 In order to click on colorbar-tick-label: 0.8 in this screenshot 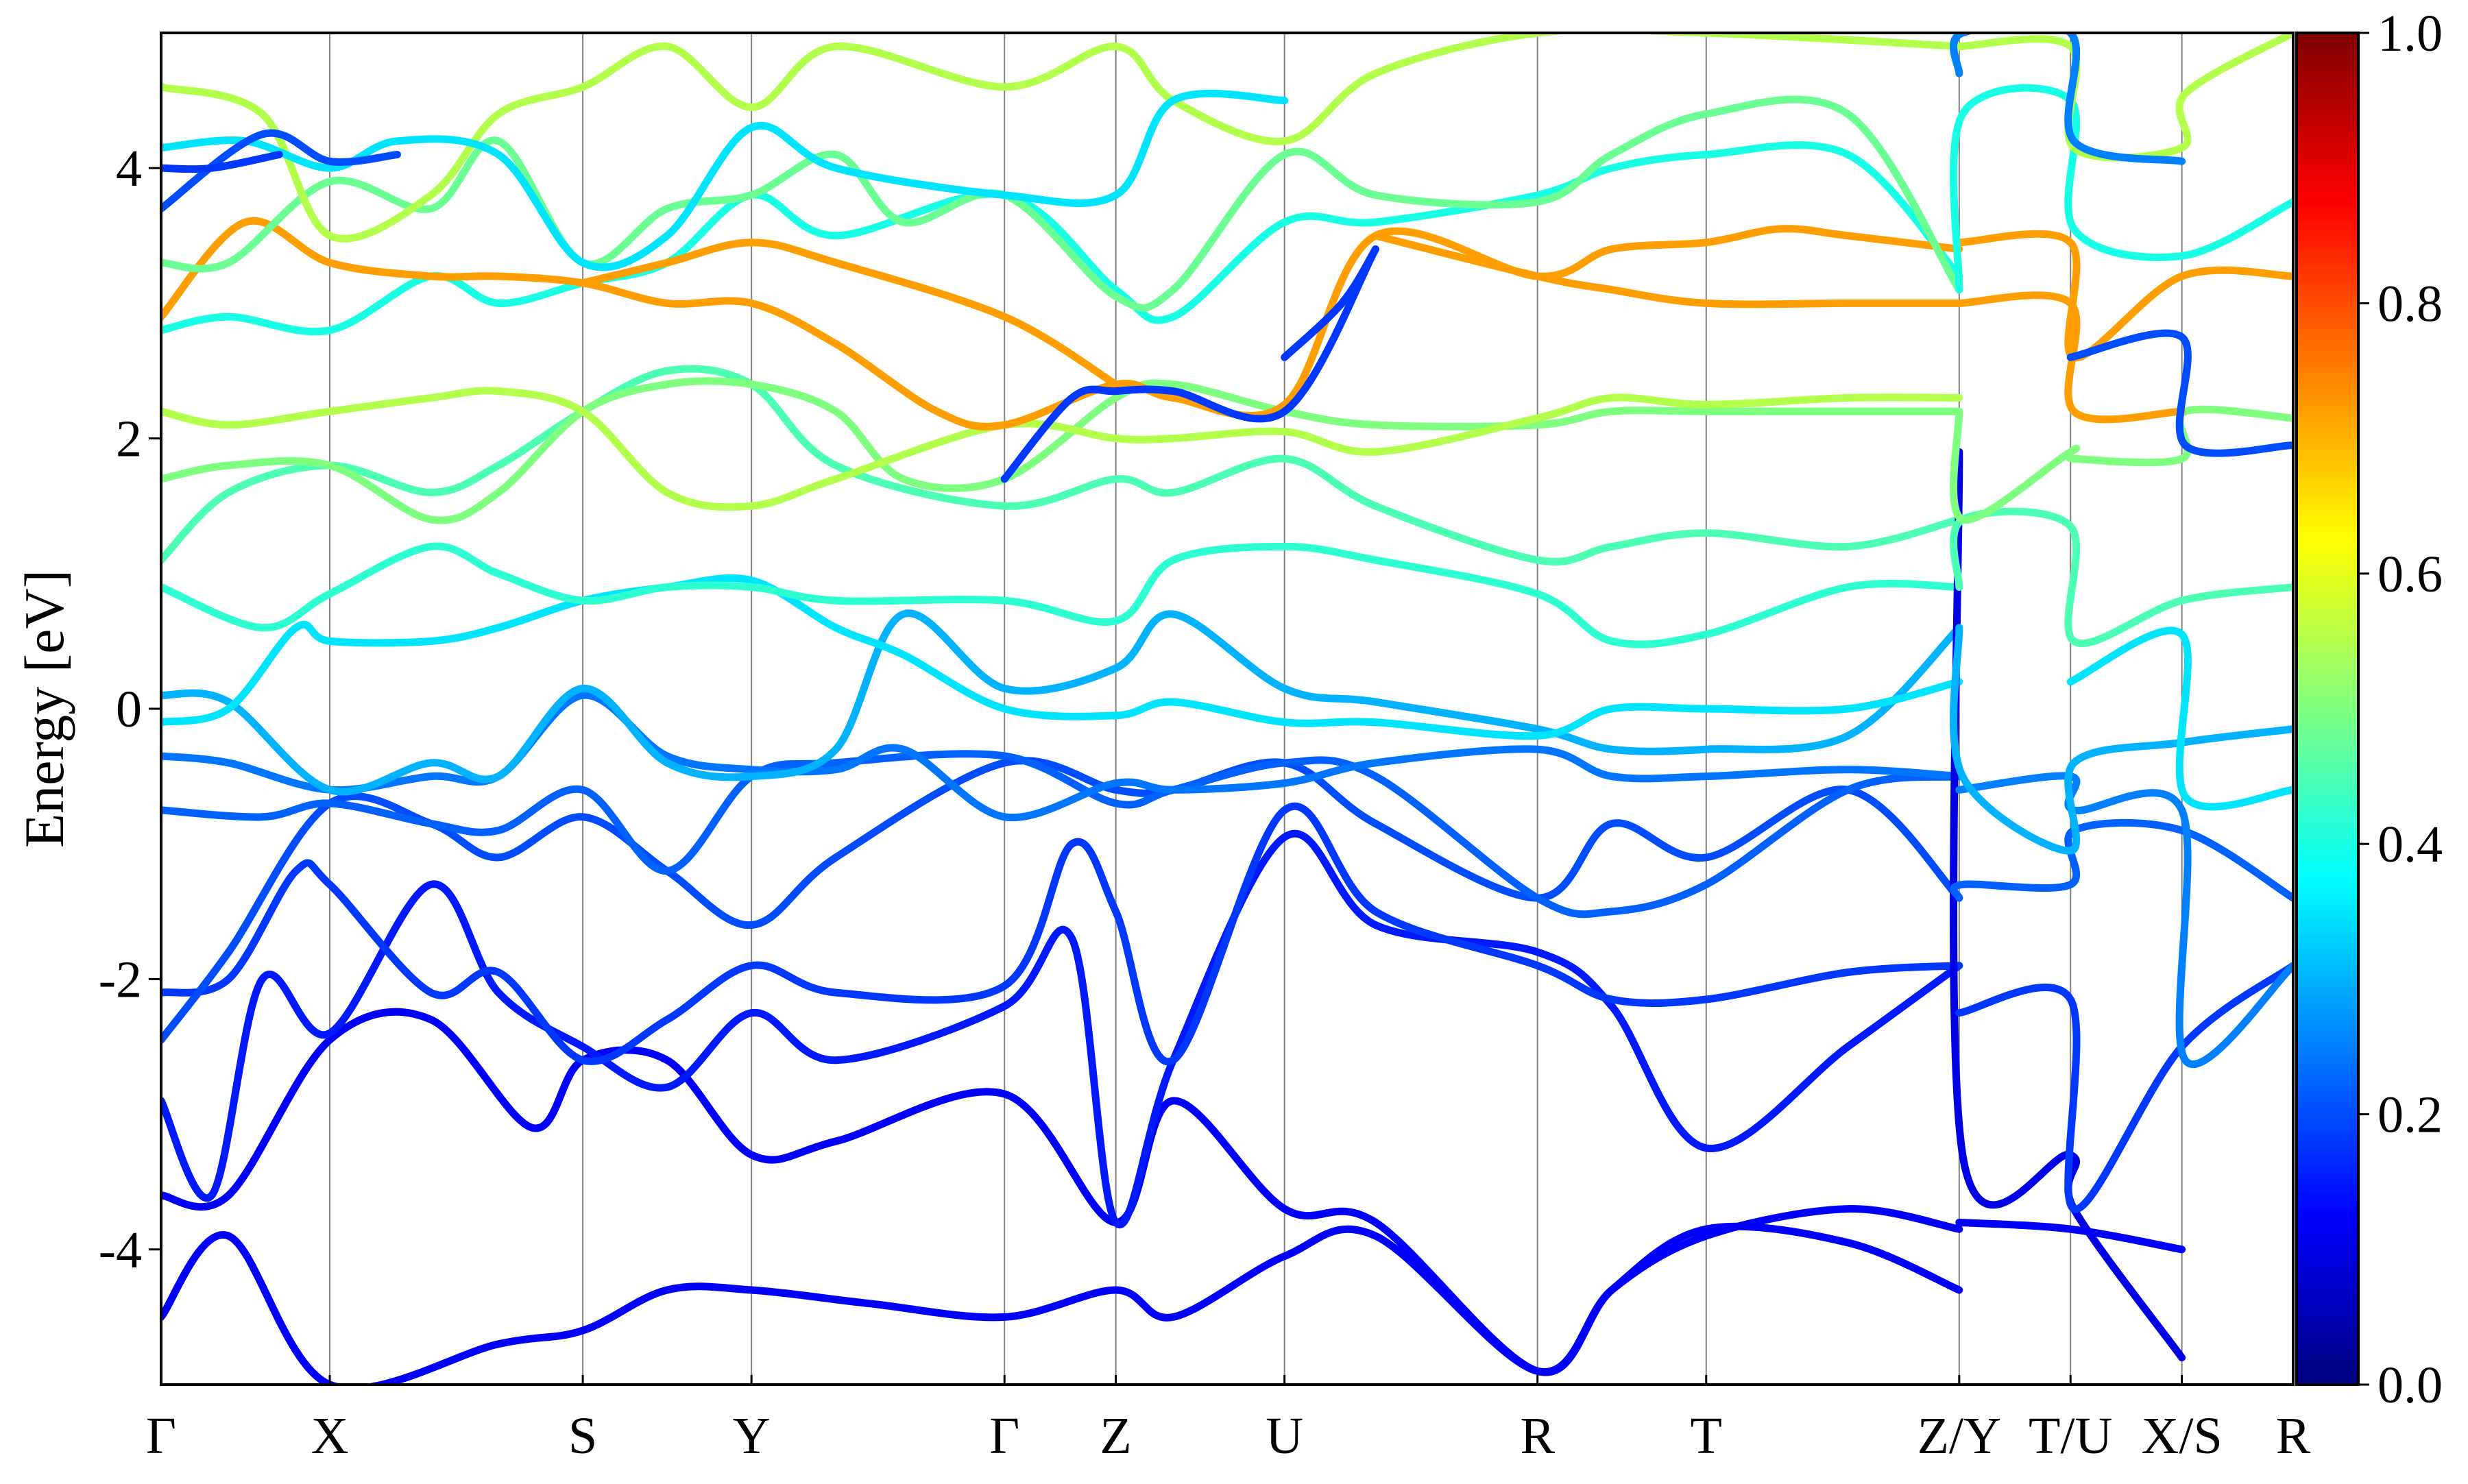, I will do `click(2410, 303)`.